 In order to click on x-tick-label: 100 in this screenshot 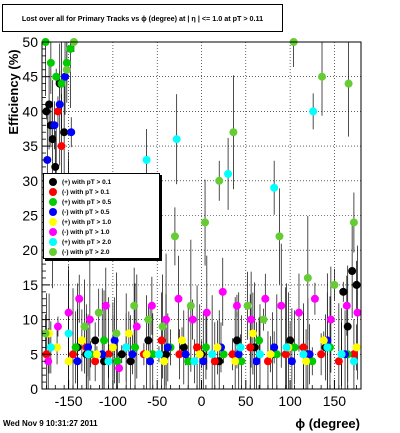, I will do `click(290, 401)`.